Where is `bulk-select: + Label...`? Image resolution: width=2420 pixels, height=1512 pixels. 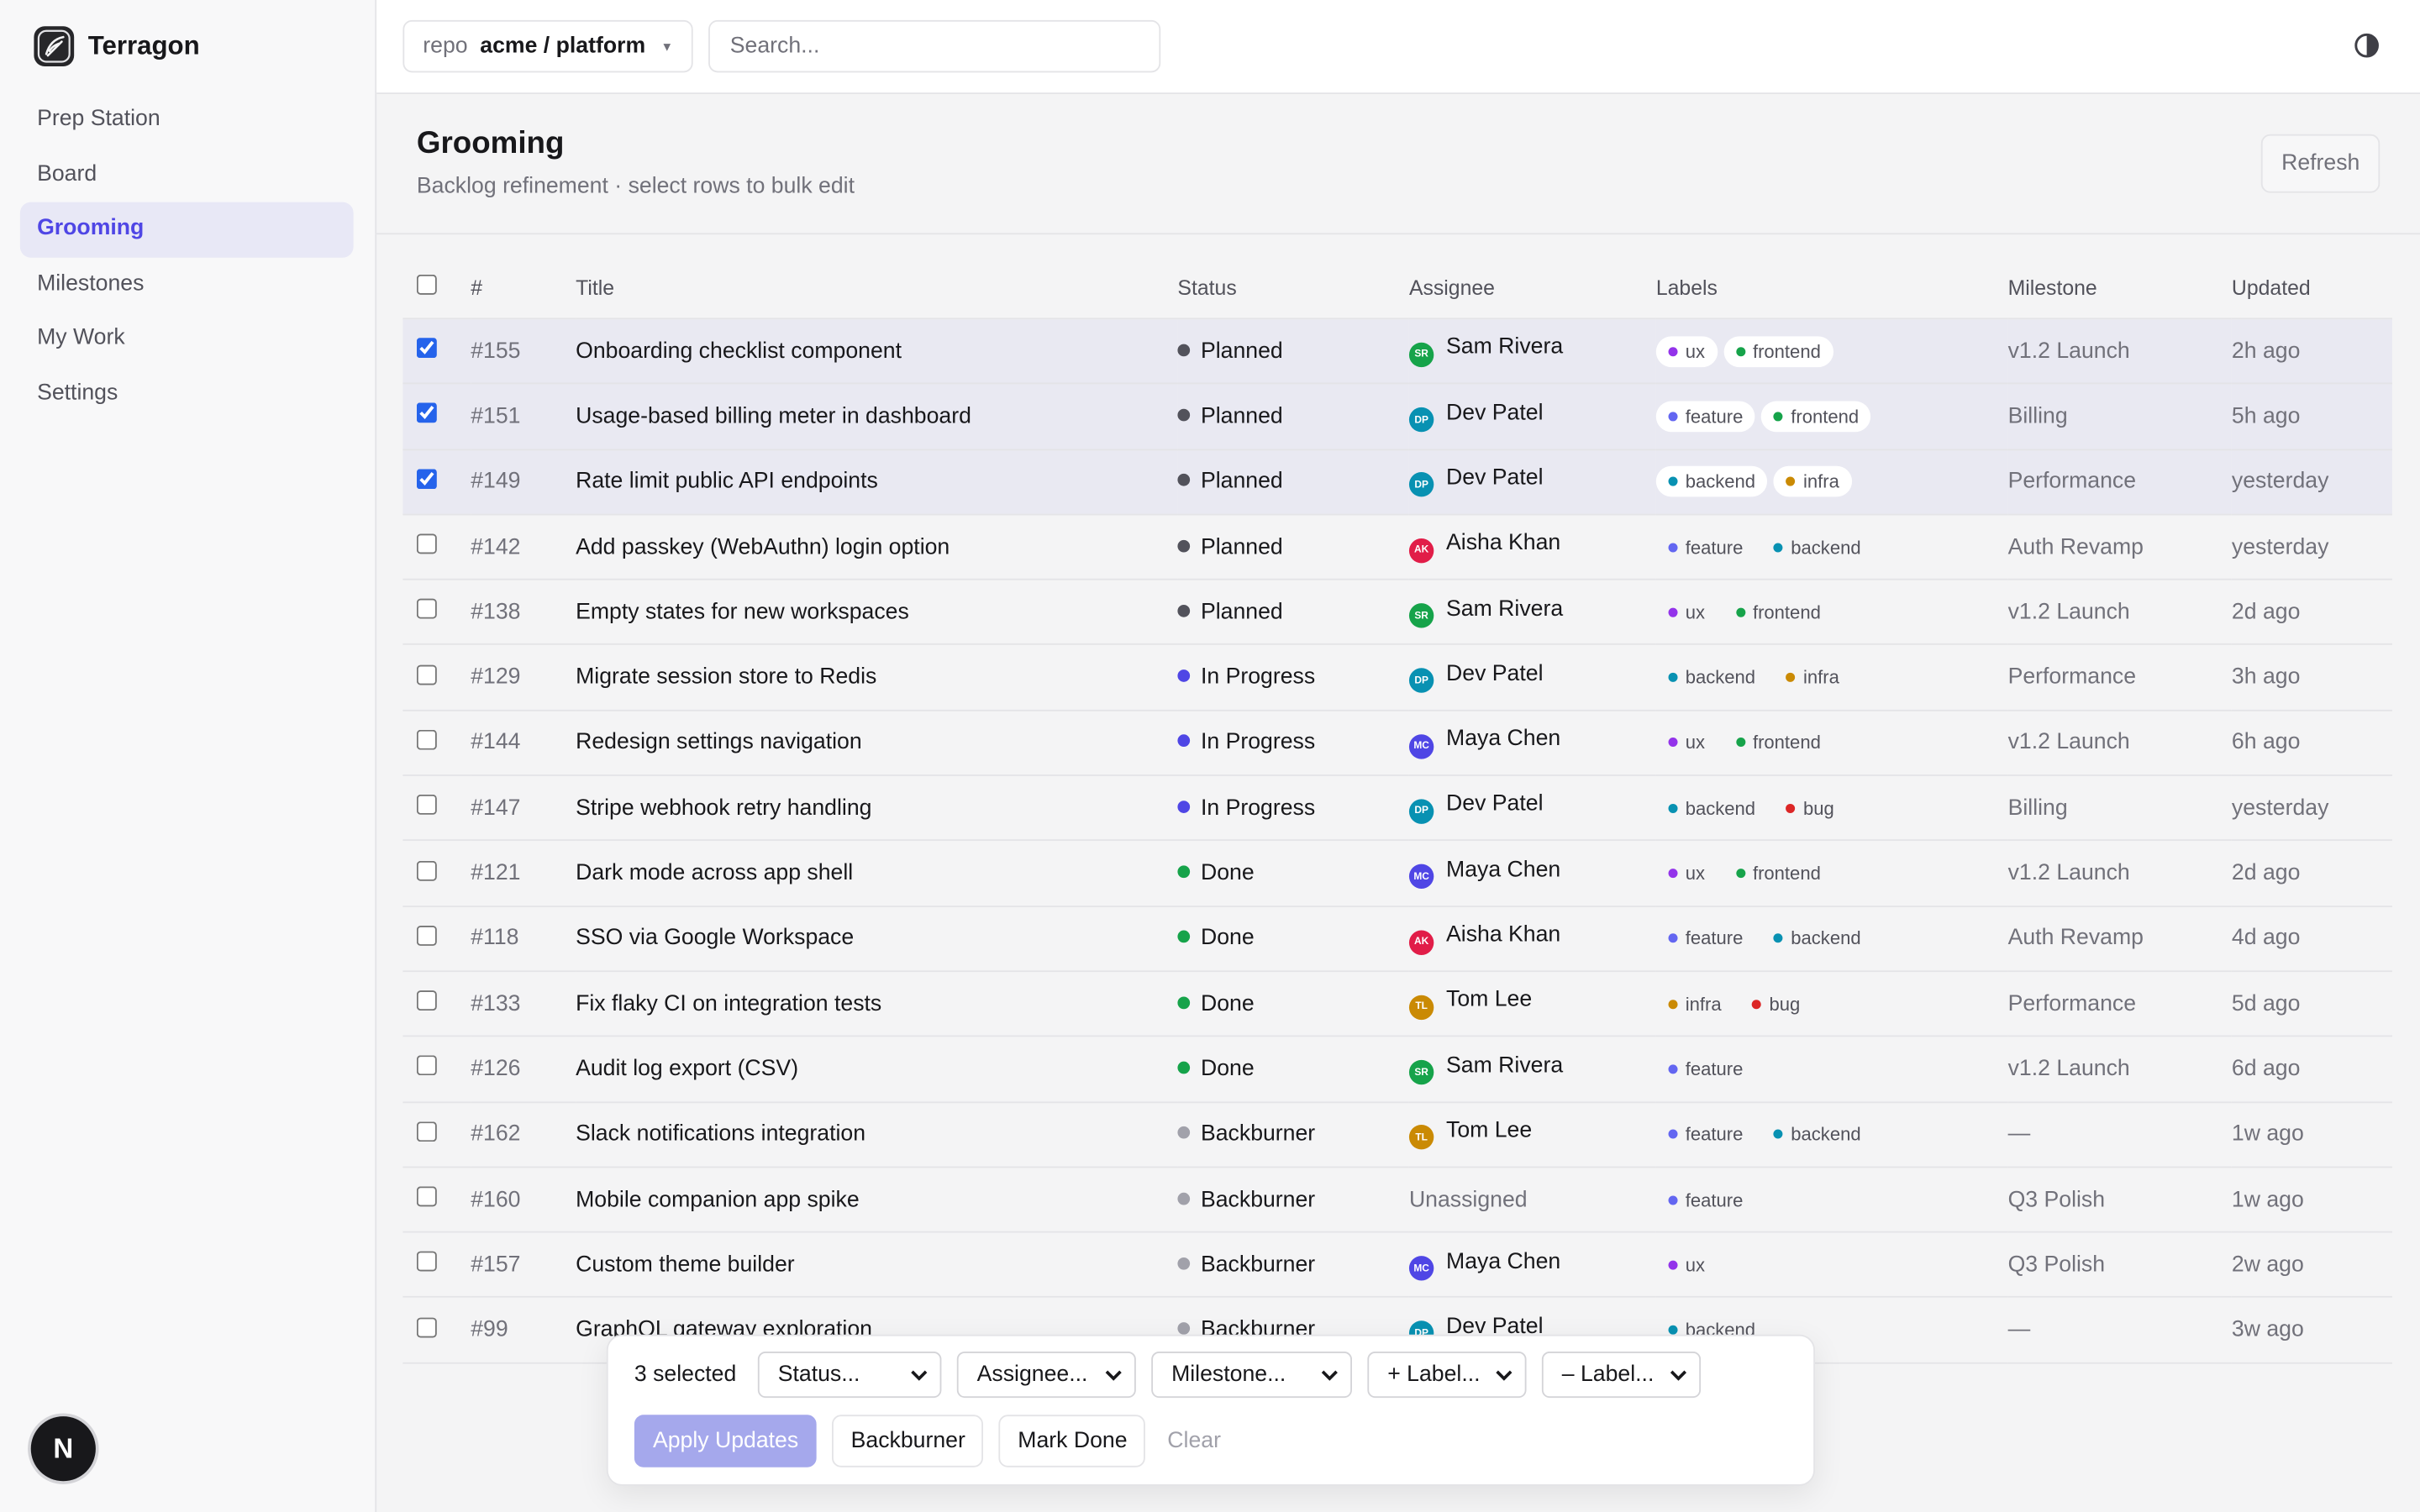
bulk-select: + Label... is located at coordinates (1447, 1375).